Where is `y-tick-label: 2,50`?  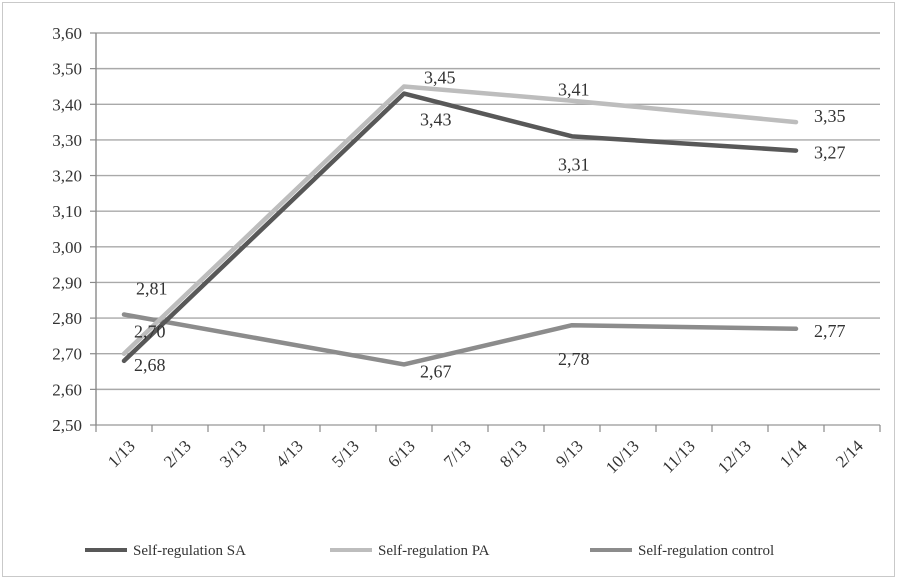 y-tick-label: 2,50 is located at coordinates (67, 425).